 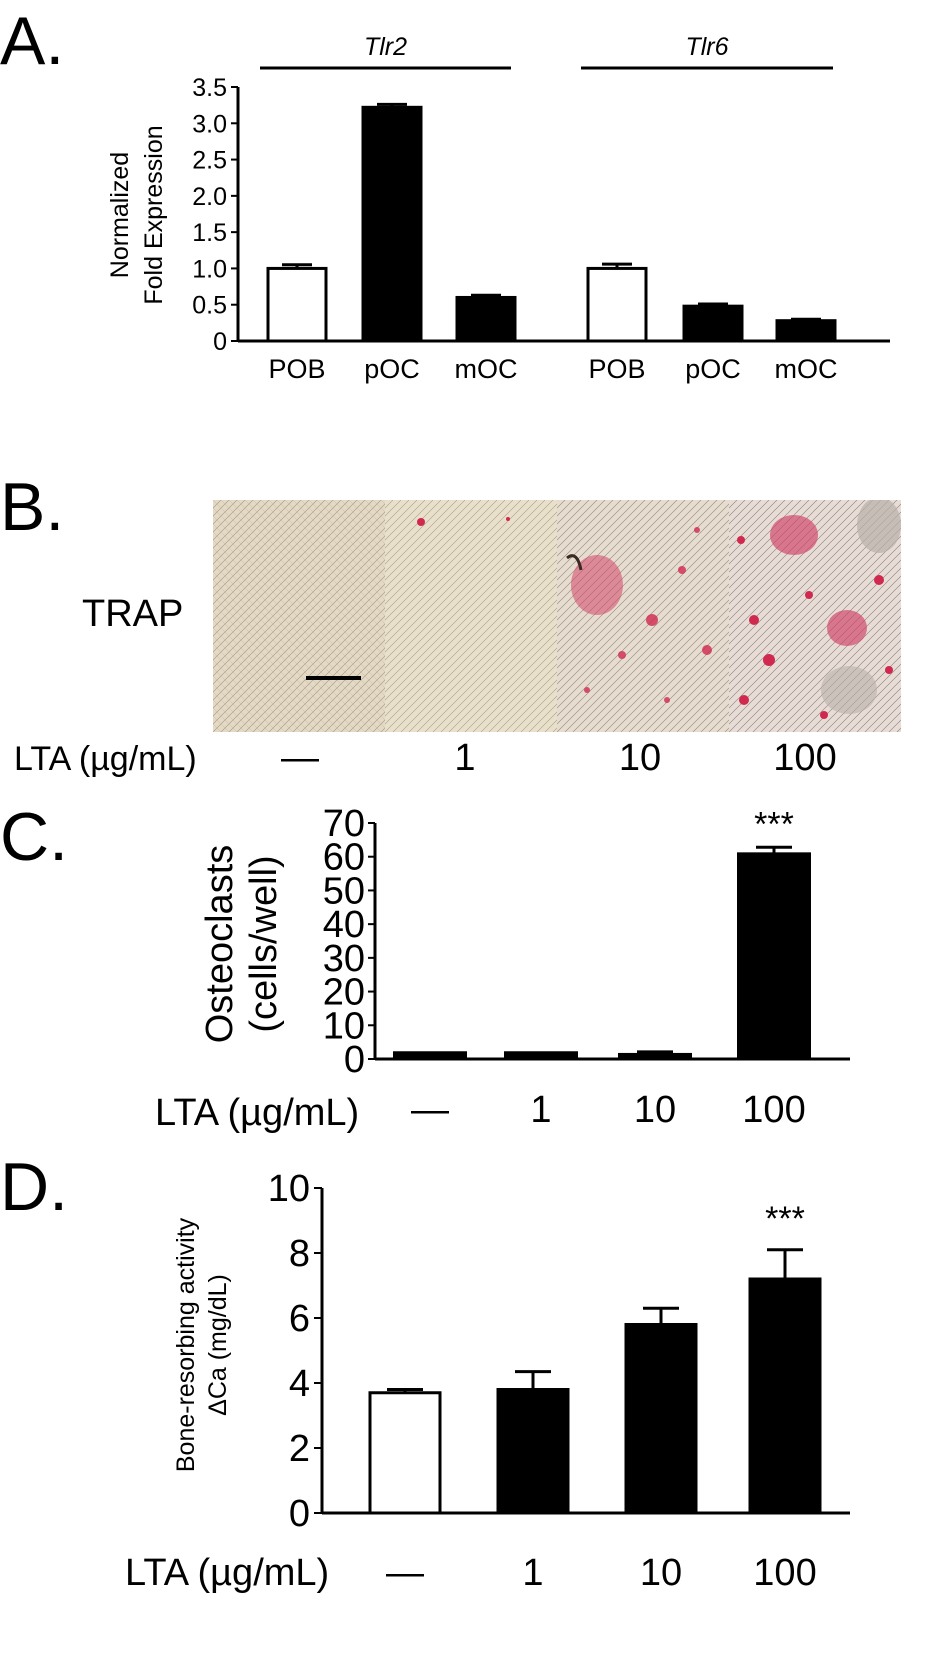 What do you see at coordinates (640, 758) in the screenshot?
I see `panel-b-condition-2: 10` at bounding box center [640, 758].